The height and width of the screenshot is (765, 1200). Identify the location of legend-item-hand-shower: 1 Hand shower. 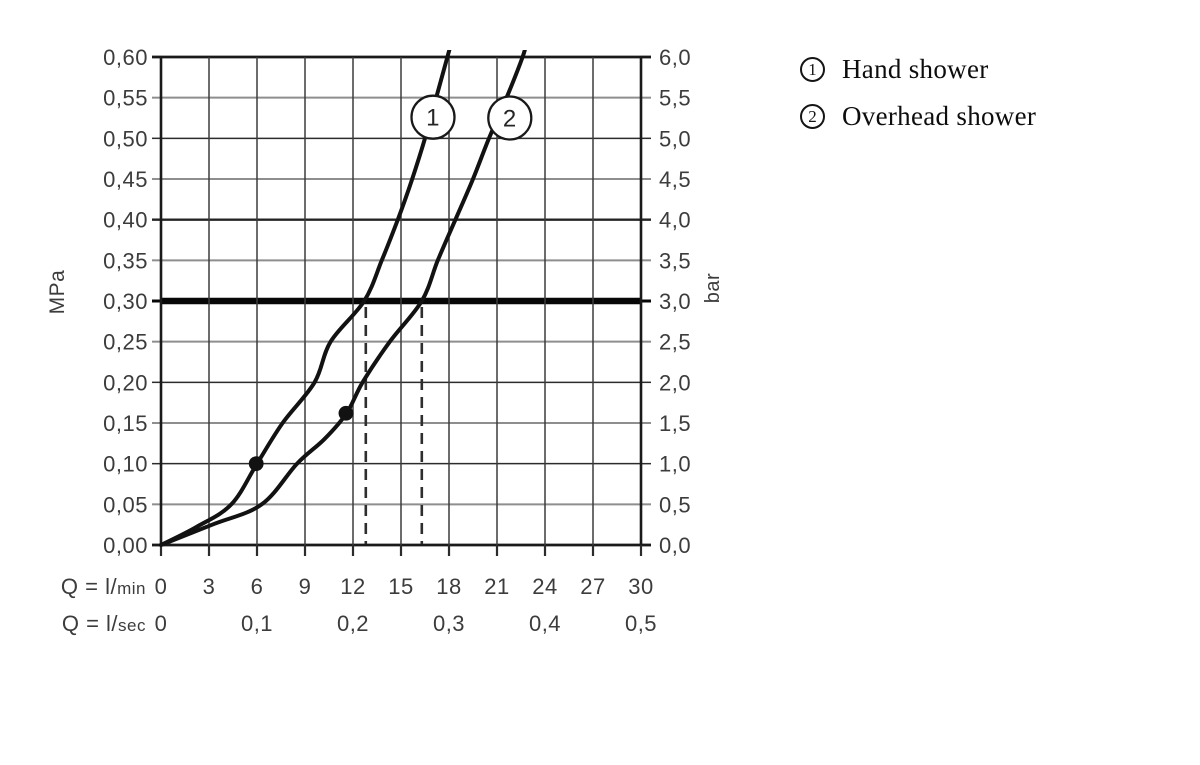
(918, 69).